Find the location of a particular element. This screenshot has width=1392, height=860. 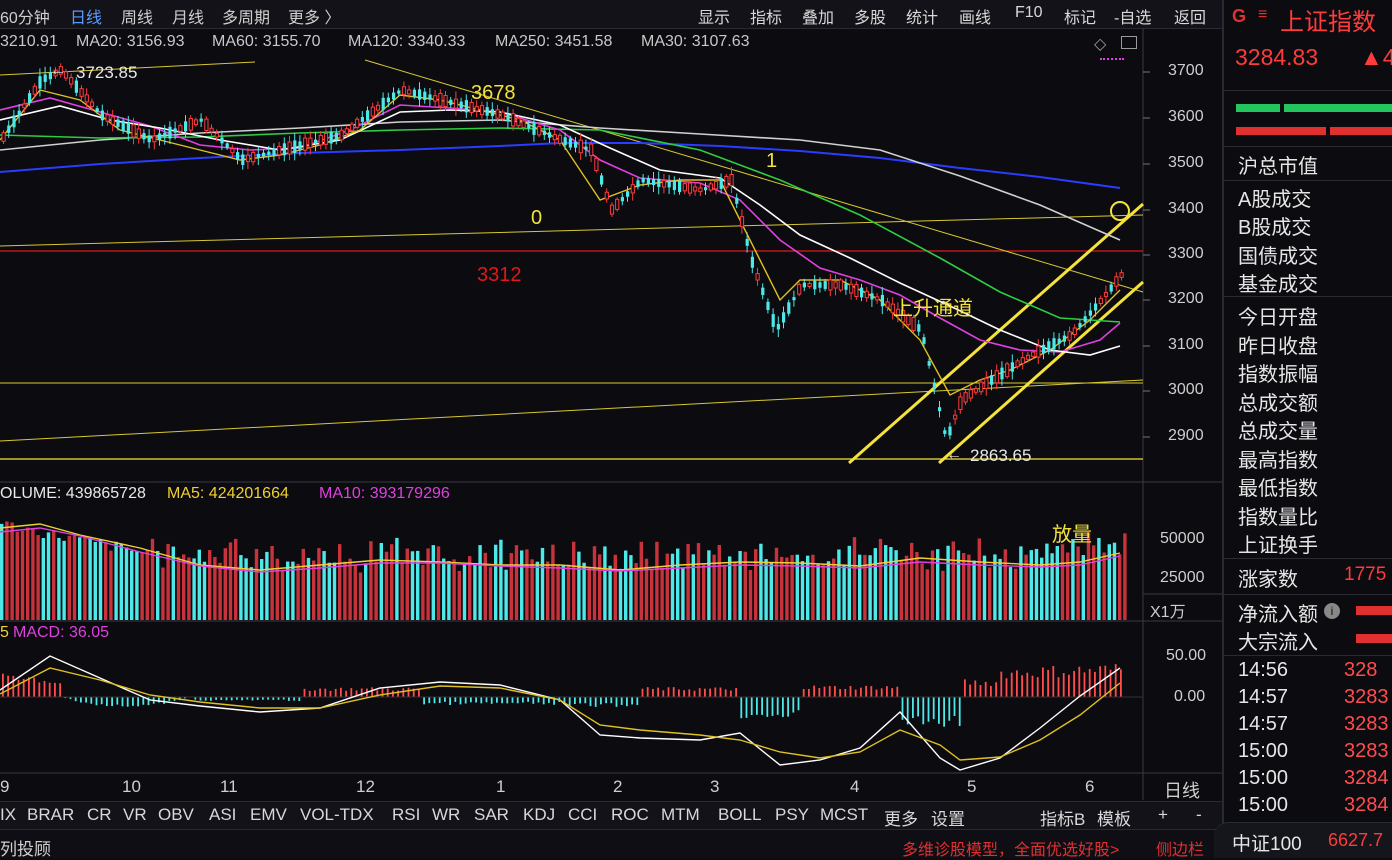

peak-label: 3678 is located at coordinates (493, 93).